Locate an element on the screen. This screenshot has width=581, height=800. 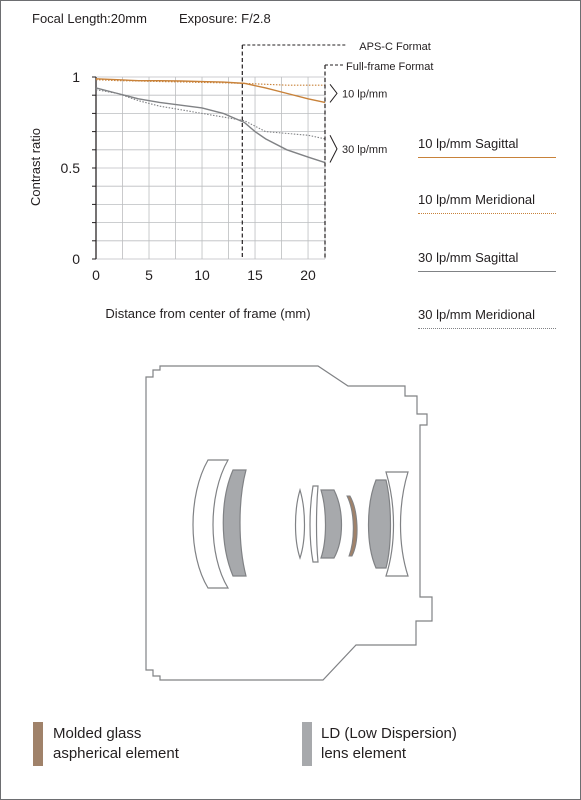
legend-label: 10 lp/mm Sagittal is located at coordinates (468, 143).